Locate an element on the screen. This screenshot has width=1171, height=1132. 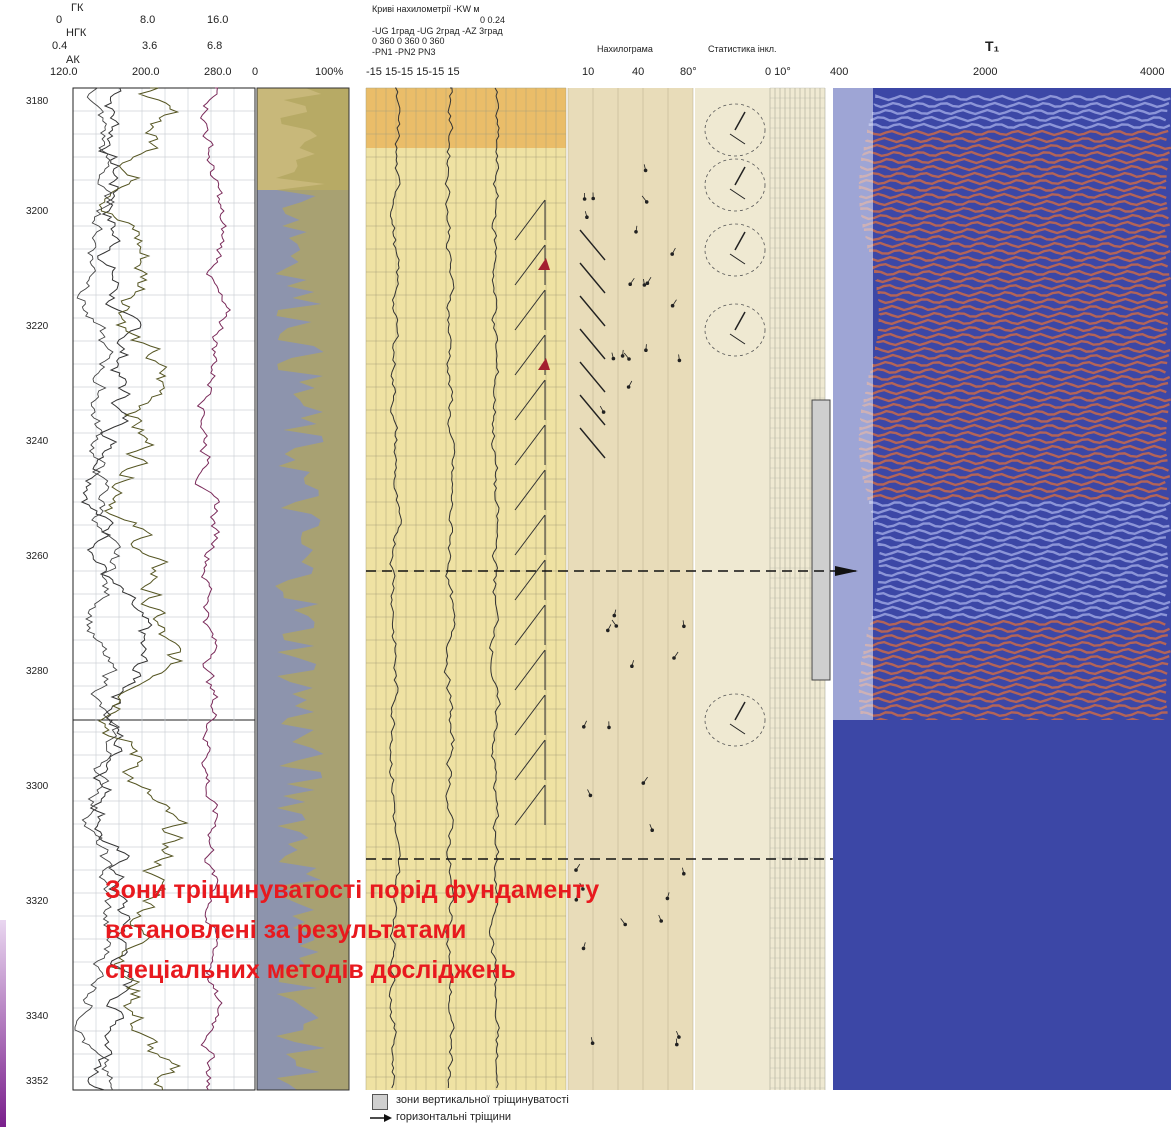
gk-label: ГК is located at coordinates (77, 8).